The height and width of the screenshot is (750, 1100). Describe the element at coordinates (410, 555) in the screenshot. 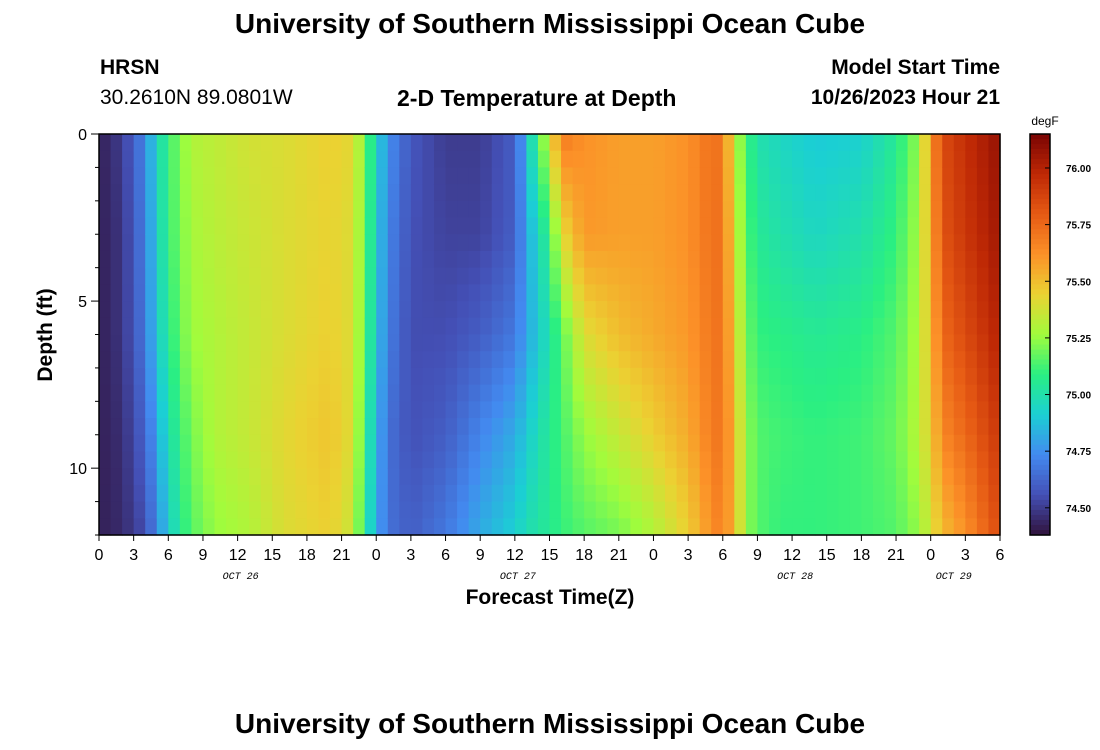

I see `x-tick-label: 3` at that location.